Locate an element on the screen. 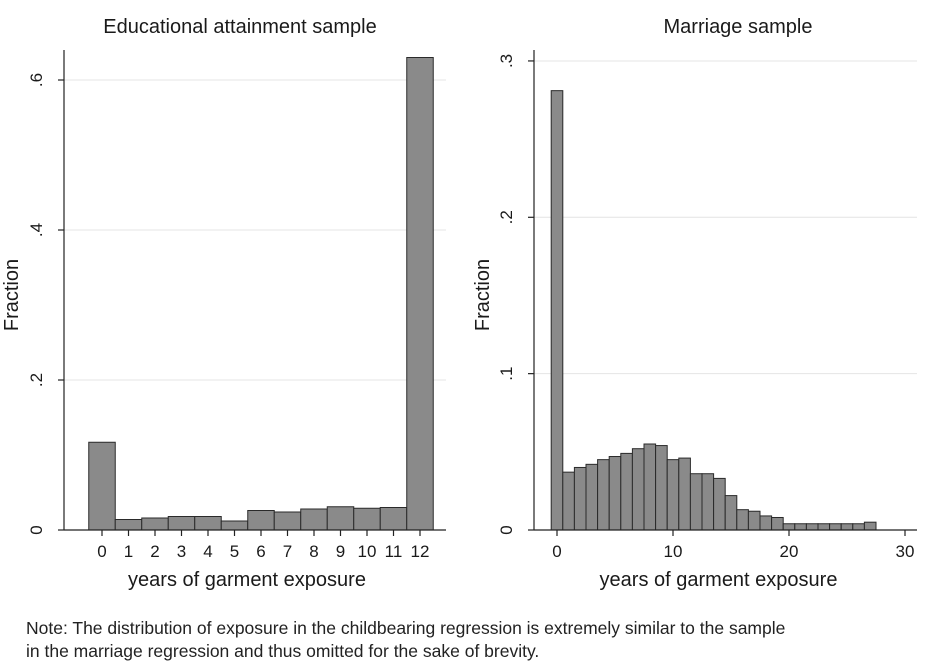 The width and height of the screenshot is (932, 672). chart-title: Educational attainment sample is located at coordinates (240, 27).